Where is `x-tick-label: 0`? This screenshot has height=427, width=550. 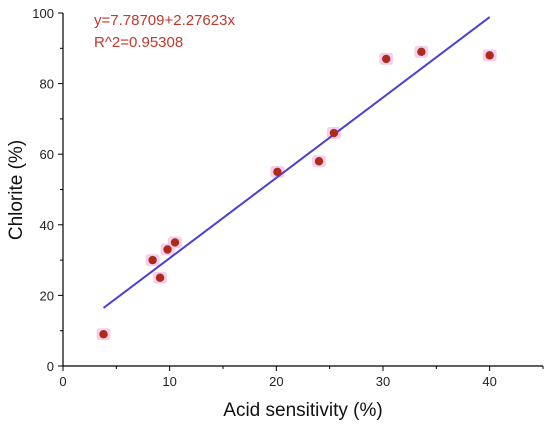
x-tick-label: 0 is located at coordinates (62, 381).